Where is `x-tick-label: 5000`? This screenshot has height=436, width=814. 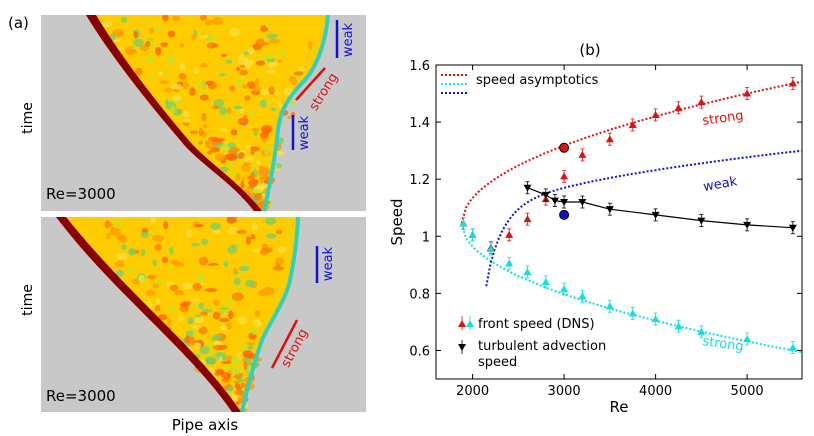 x-tick-label: 5000 is located at coordinates (747, 391).